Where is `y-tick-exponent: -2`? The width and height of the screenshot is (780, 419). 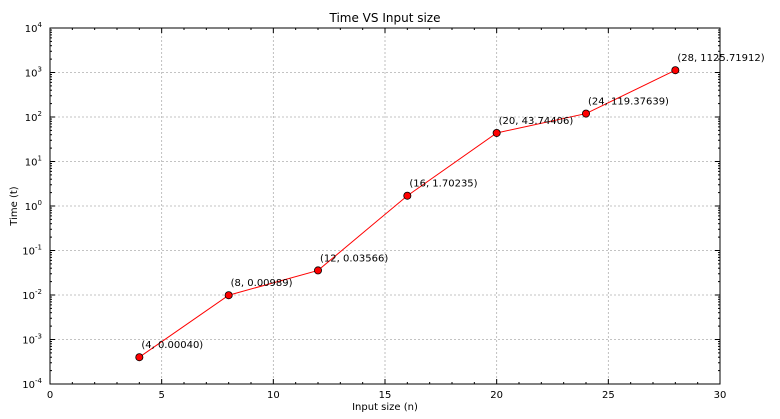
y-tick-exponent: -2 is located at coordinates (38, 292).